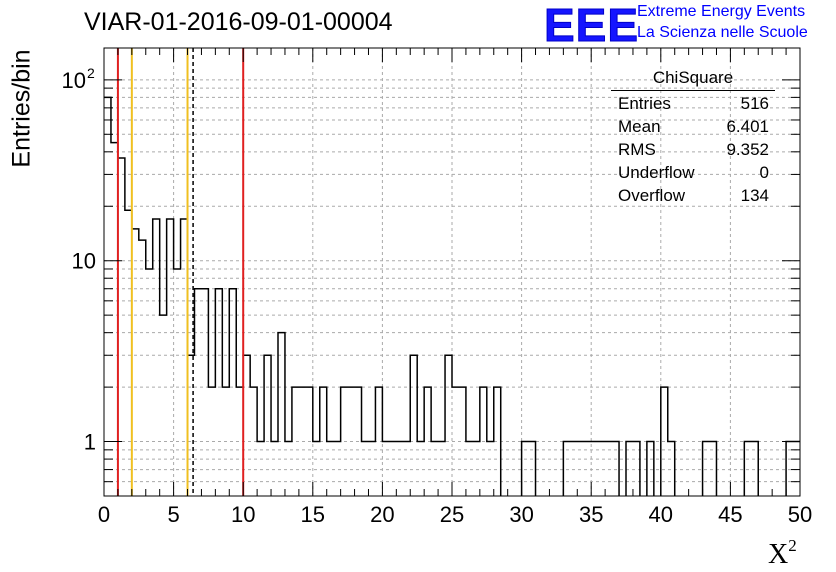  I want to click on stats-label: Underflow, so click(656, 172).